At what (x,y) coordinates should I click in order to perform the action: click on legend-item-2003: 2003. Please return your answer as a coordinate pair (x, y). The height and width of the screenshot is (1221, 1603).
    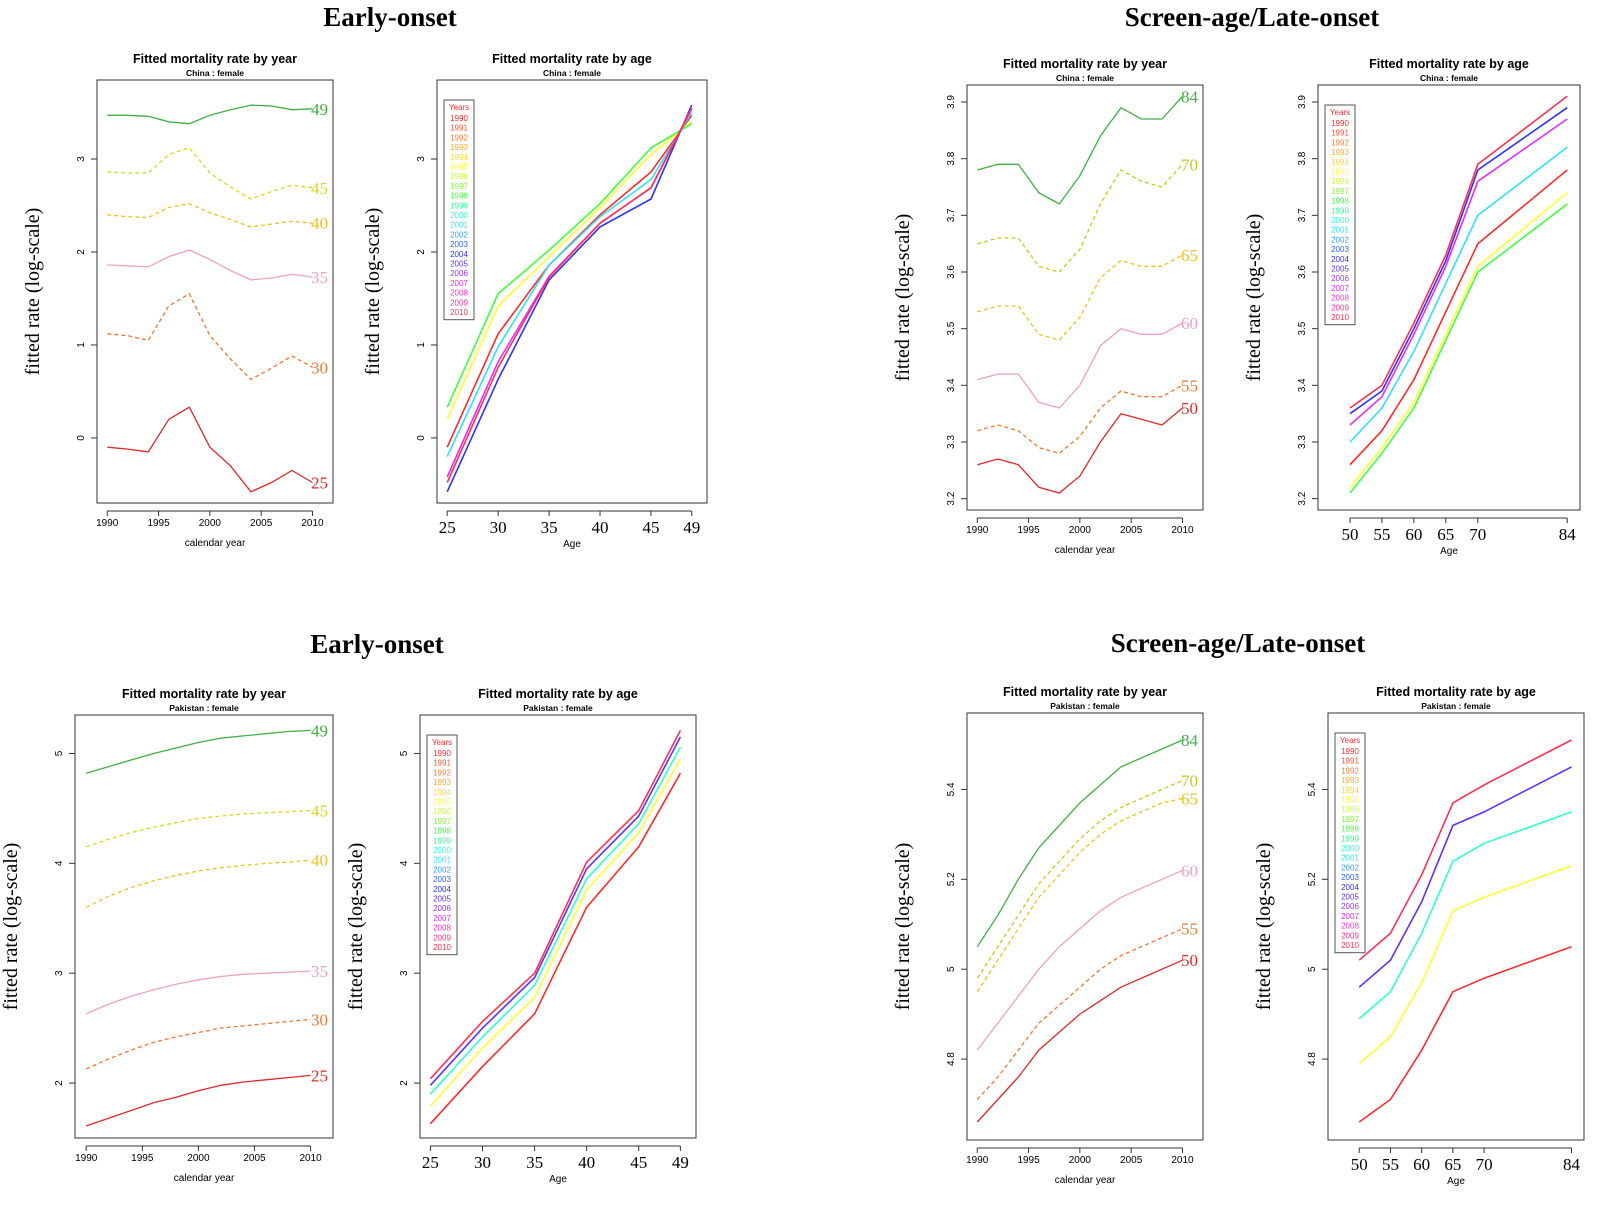
    Looking at the image, I should click on (442, 879).